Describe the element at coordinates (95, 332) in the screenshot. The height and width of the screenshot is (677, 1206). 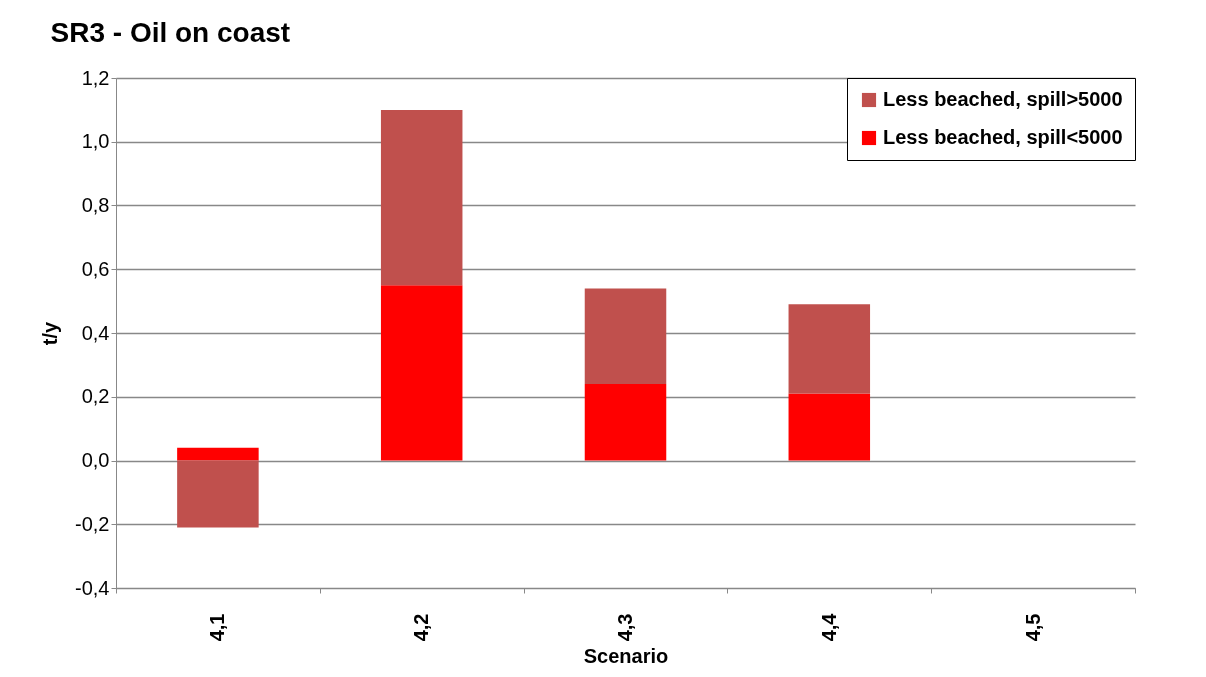
I see `y-tick-label: 0,4` at that location.